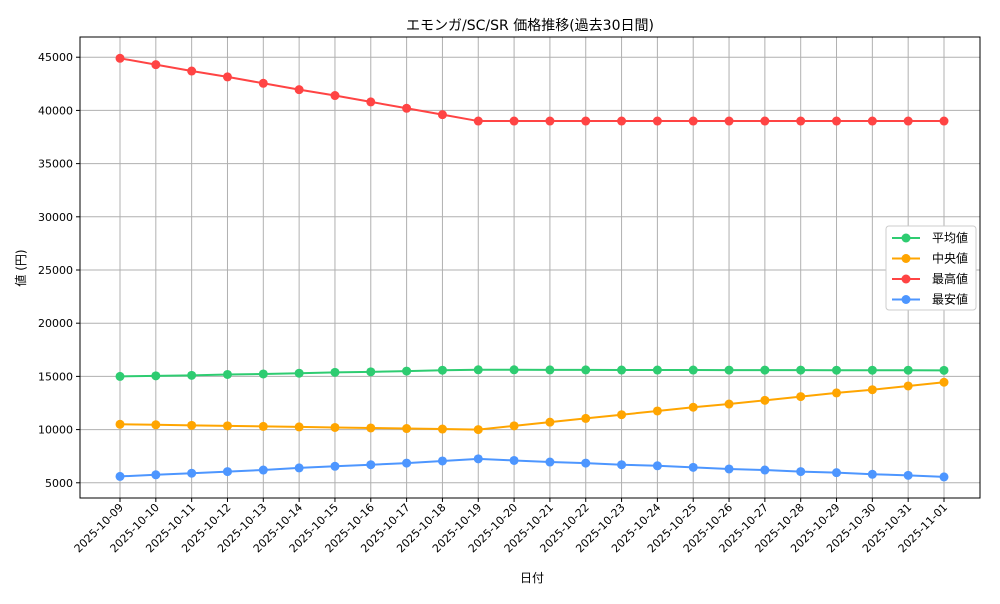 This screenshot has width=1000, height=604. Describe the element at coordinates (20, 267) in the screenshot. I see `y-axis-label: 値 (円)` at that location.